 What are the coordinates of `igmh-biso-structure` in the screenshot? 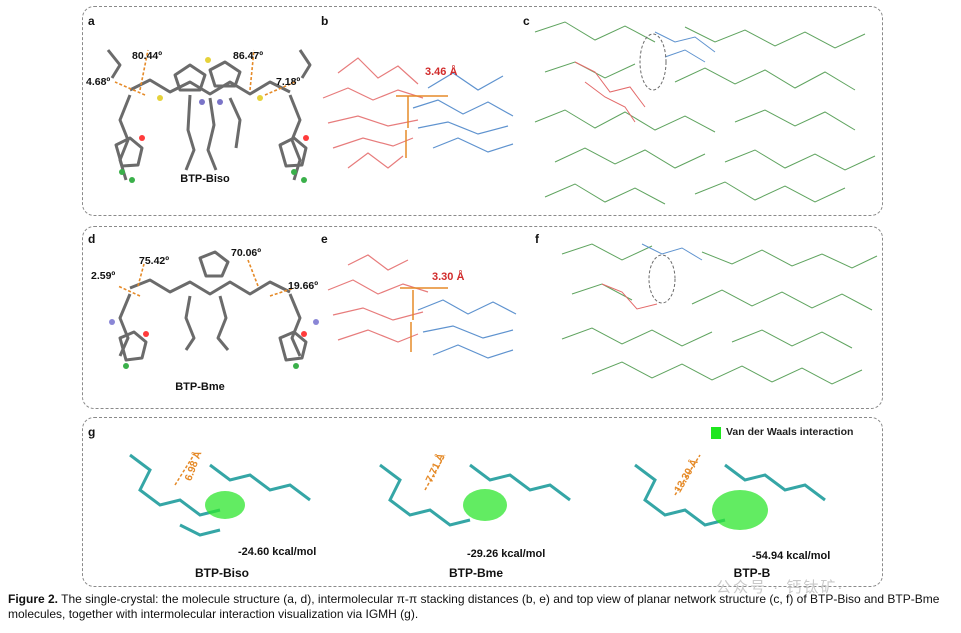 It's located at (220, 494).